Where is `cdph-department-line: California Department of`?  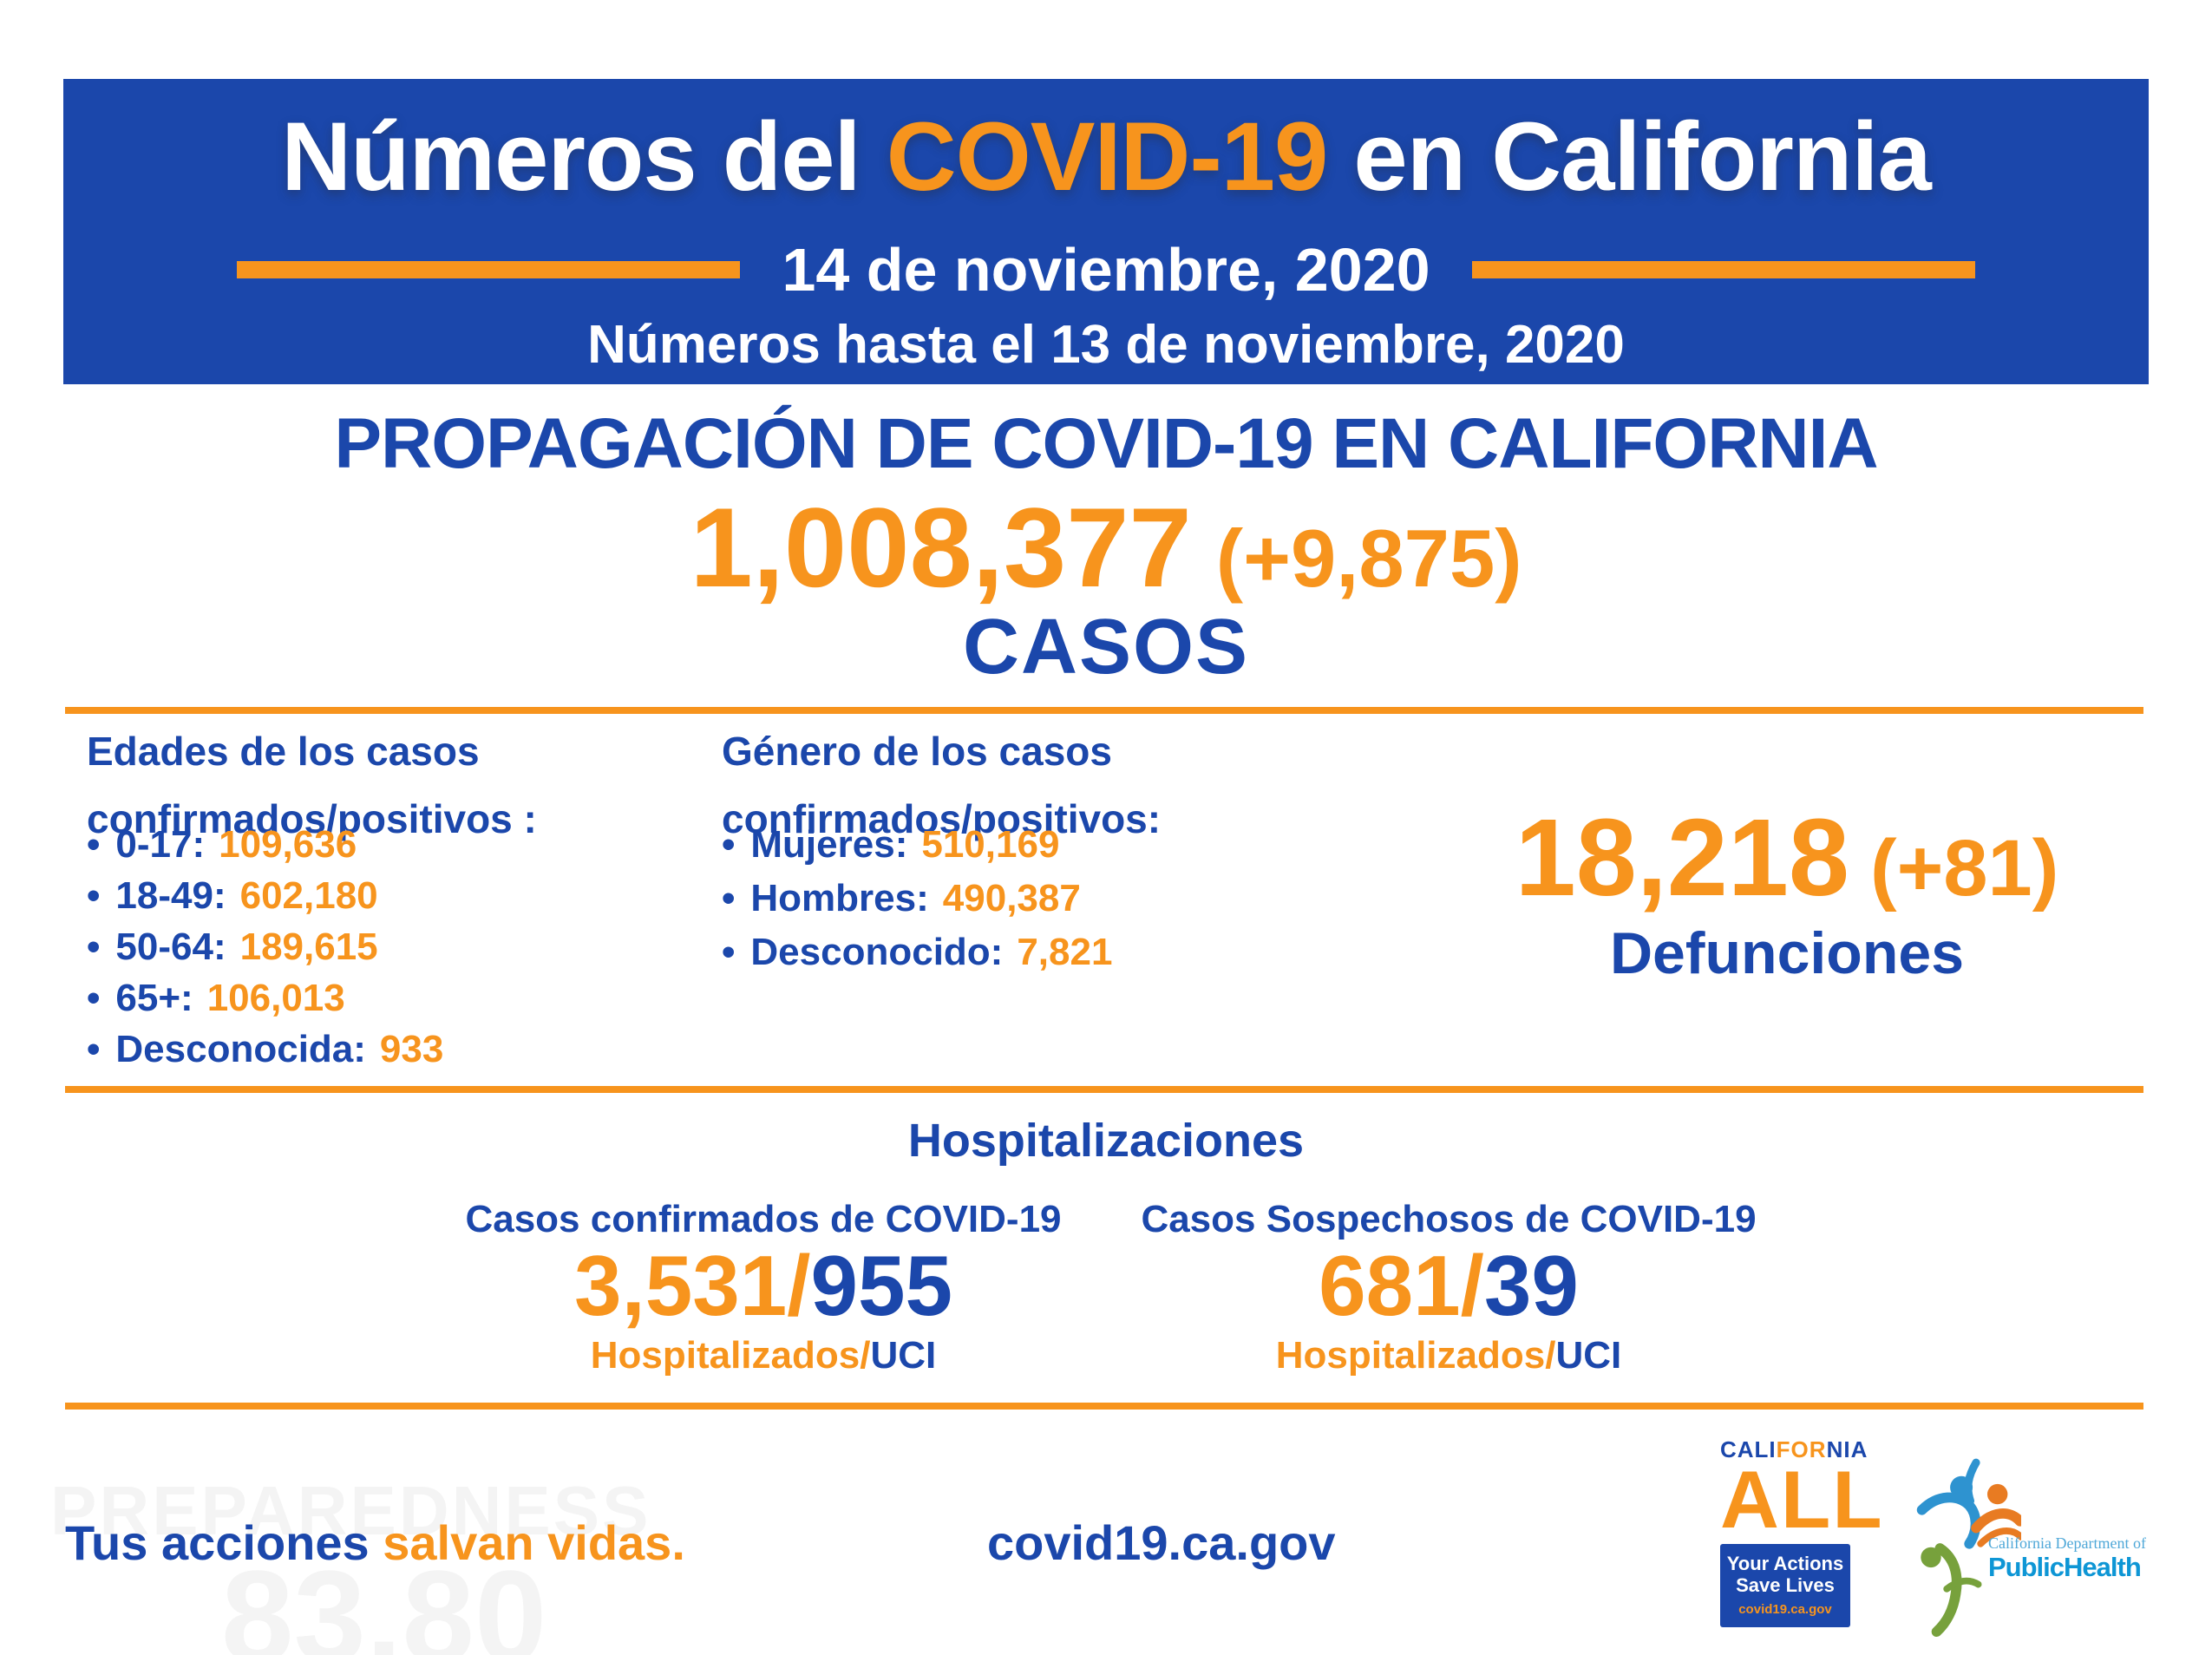 cdph-department-line: California Department of is located at coordinates (2067, 1543).